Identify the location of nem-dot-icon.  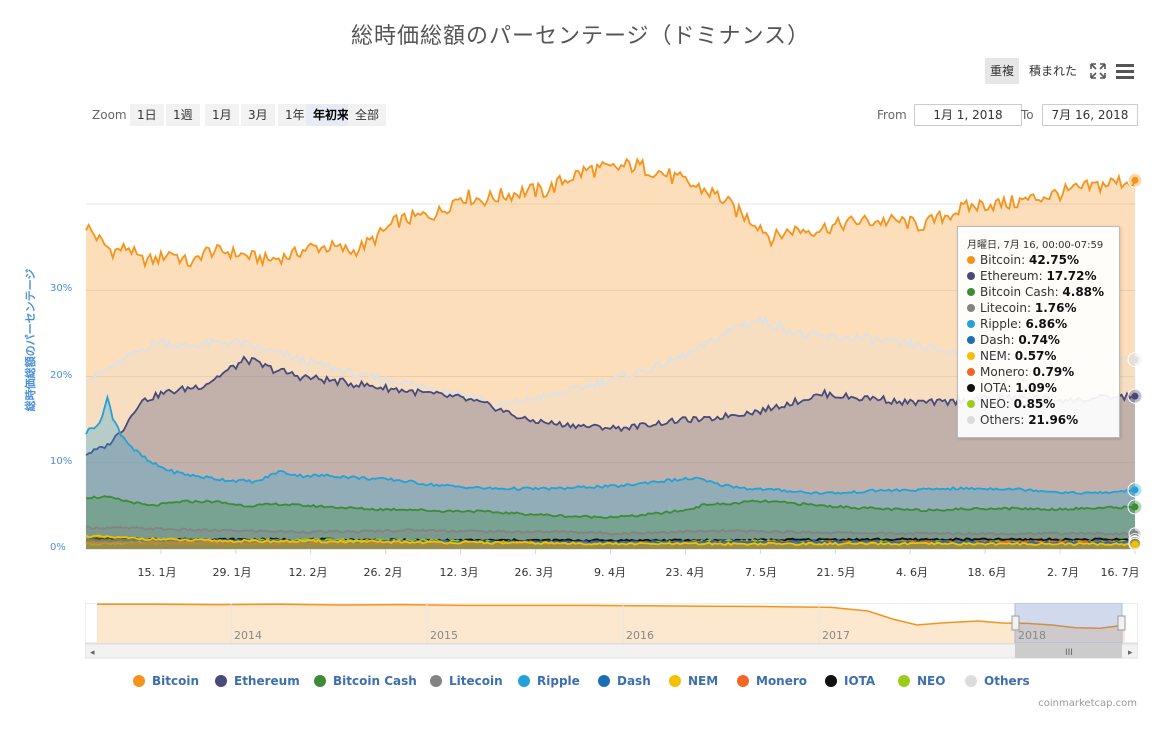
(971, 356).